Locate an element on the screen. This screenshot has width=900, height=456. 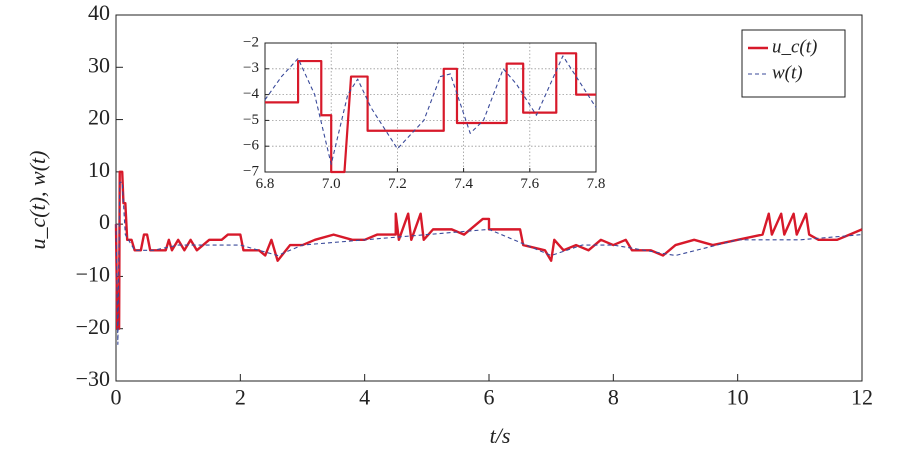
y-tick-label: 20 is located at coordinates (99, 117).